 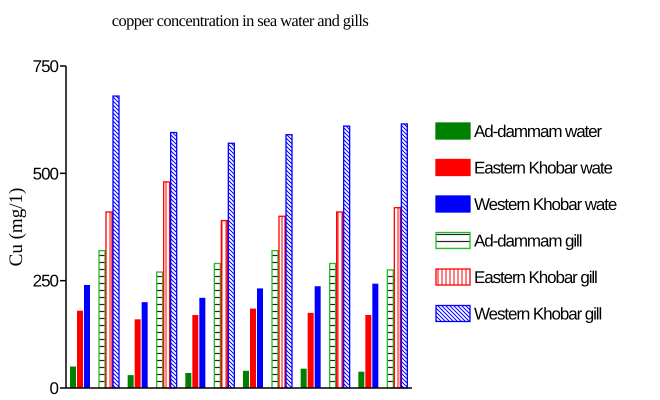 What do you see at coordinates (54, 388) in the screenshot?
I see `y-tick-label: 0` at bounding box center [54, 388].